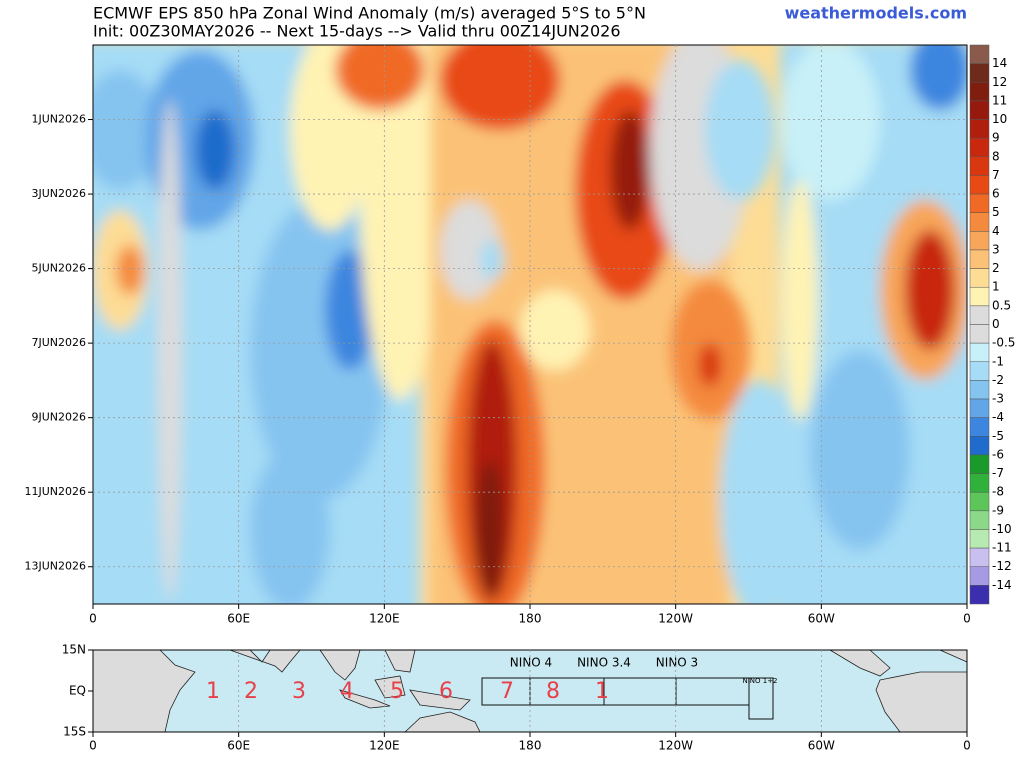 The width and height of the screenshot is (1024, 772). Describe the element at coordinates (996, 268) in the screenshot. I see `colorbar-label: 2` at that location.